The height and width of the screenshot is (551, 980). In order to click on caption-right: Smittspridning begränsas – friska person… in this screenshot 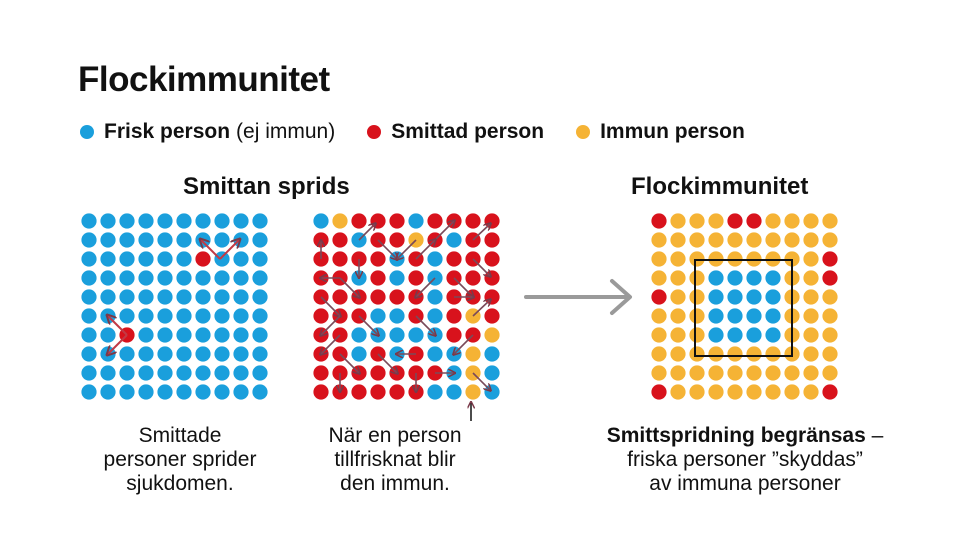, I will do `click(745, 459)`.